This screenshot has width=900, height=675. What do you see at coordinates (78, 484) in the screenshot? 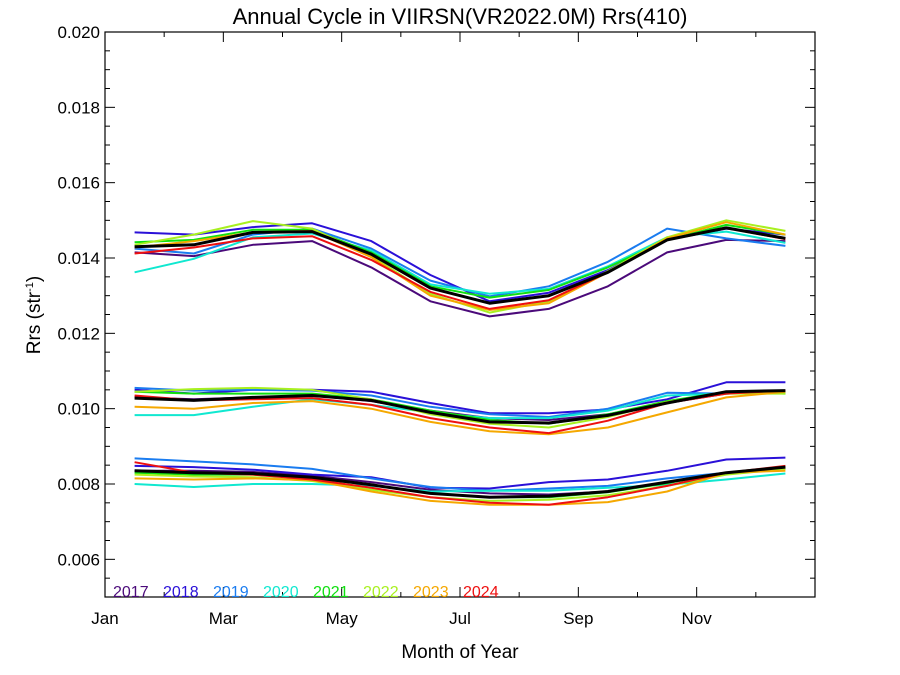
I see `y-tick-label: 0.008` at bounding box center [78, 484].